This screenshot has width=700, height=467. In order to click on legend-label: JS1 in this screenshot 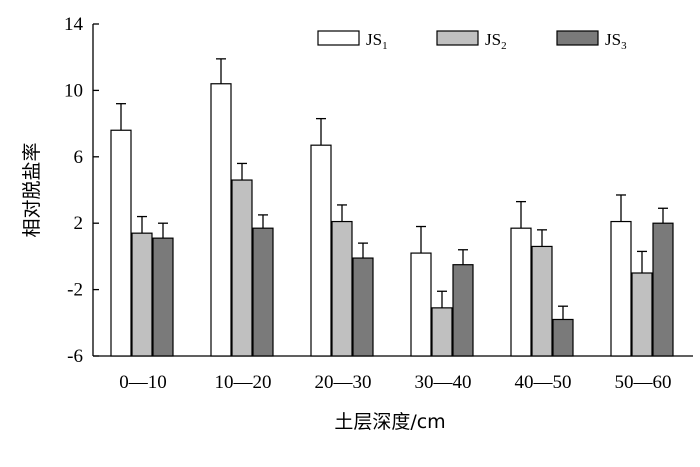, I will do `click(377, 41)`.